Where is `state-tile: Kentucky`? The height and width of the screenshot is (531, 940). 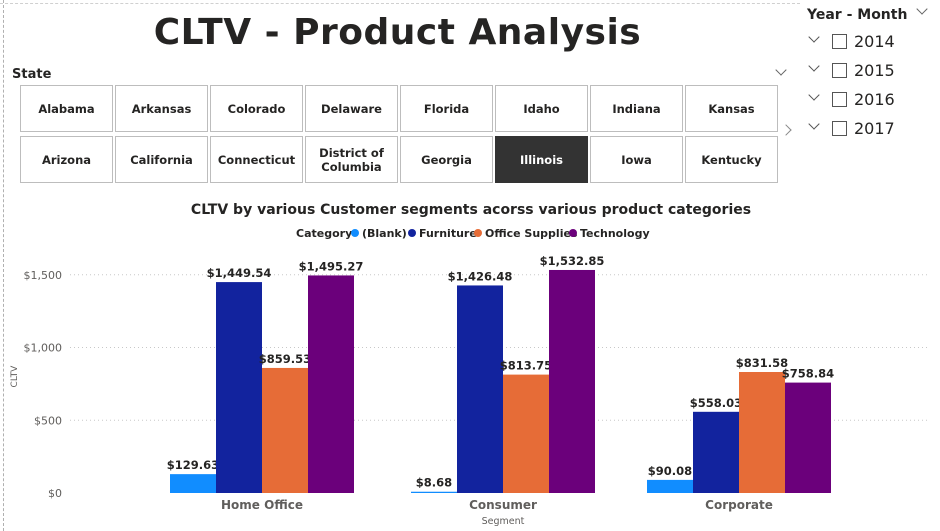 state-tile: Kentucky is located at coordinates (731, 159).